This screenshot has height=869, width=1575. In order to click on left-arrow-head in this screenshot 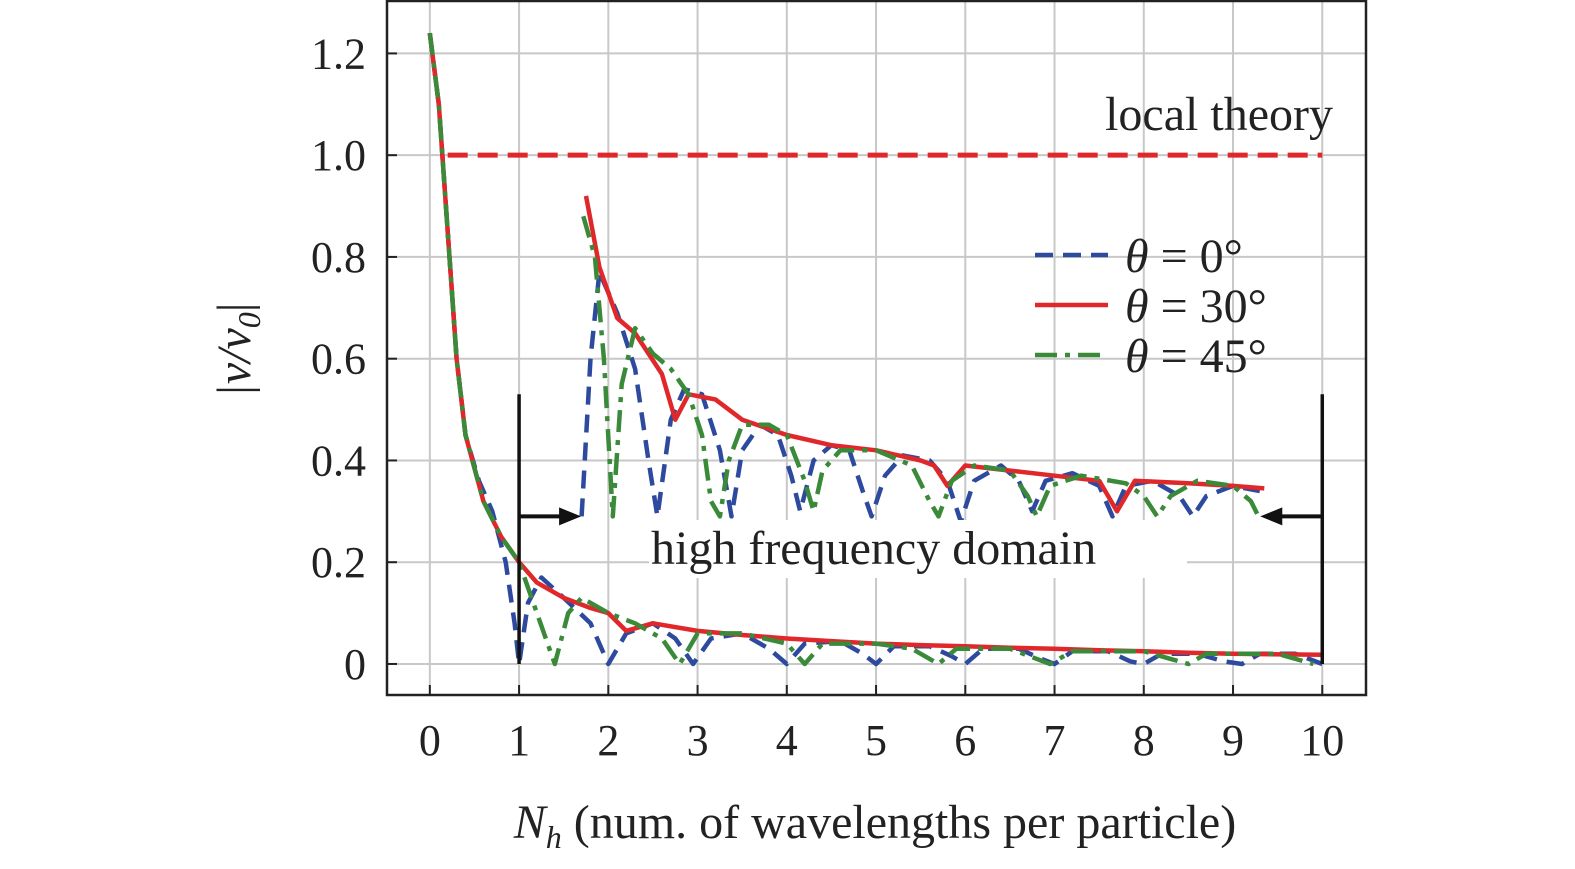, I will do `click(1271, 516)`.